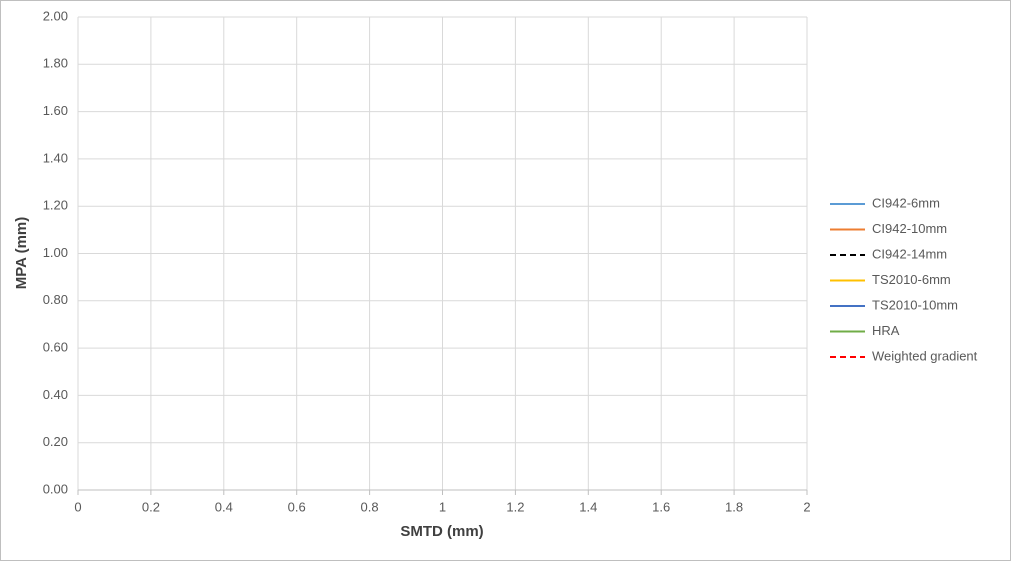 The height and width of the screenshot is (561, 1011). I want to click on legend-label: TS2010-10mm, so click(915, 304).